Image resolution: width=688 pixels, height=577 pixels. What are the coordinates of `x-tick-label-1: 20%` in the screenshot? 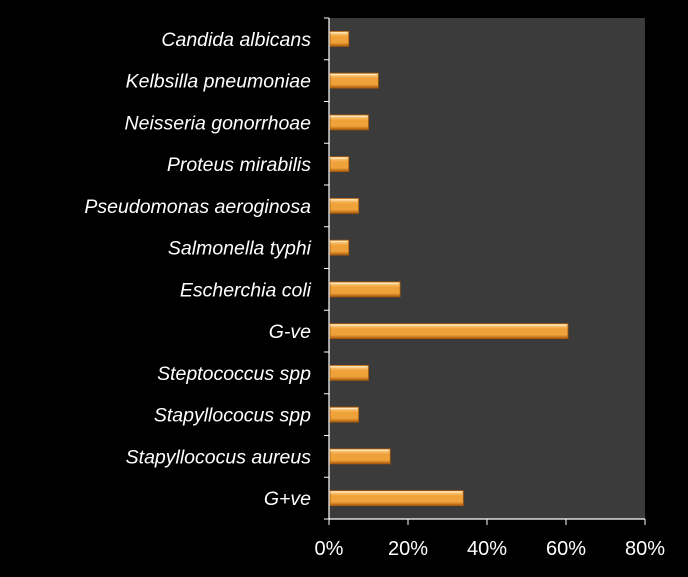 It's located at (408, 549).